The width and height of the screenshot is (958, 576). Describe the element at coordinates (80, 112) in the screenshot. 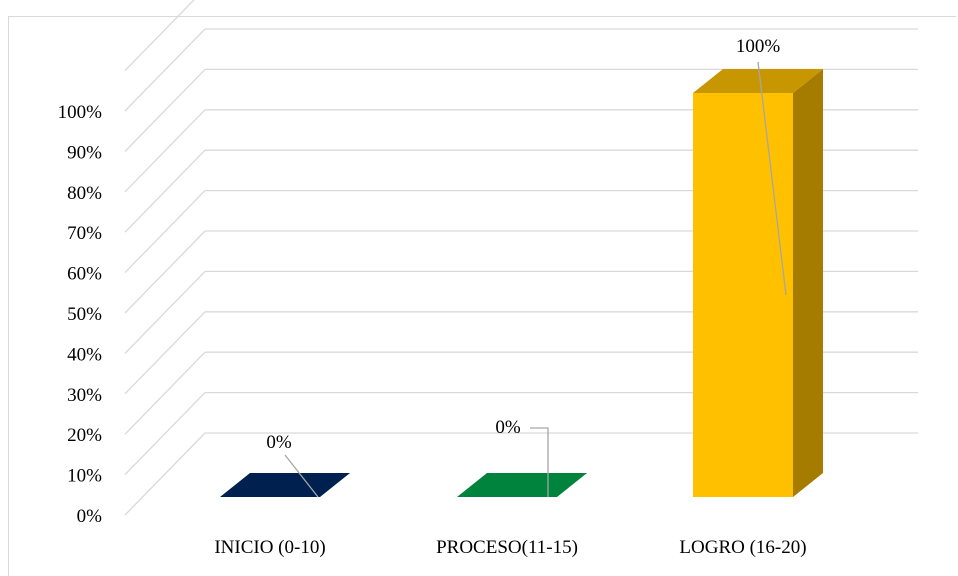

I see `y-tick-label: 100%` at that location.